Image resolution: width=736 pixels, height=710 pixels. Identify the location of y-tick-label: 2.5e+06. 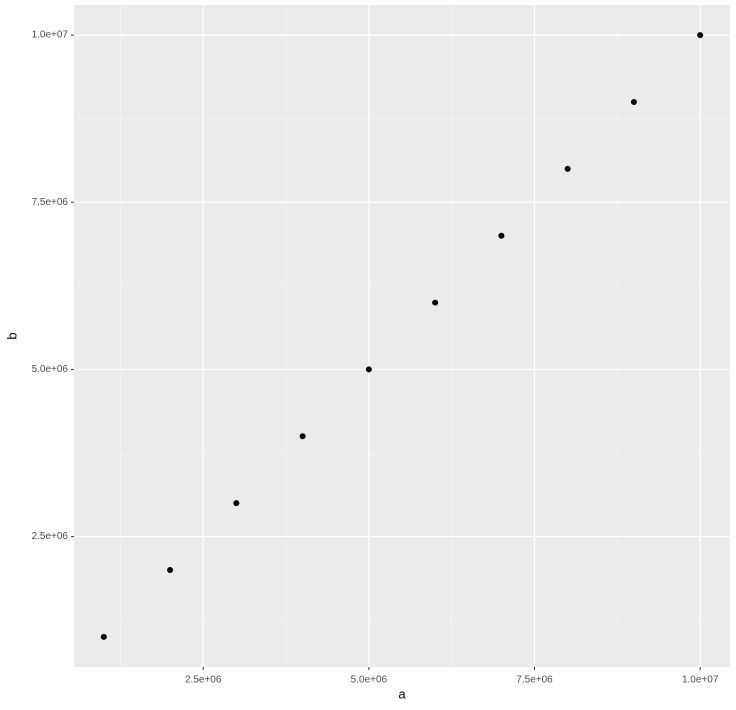
(50, 536).